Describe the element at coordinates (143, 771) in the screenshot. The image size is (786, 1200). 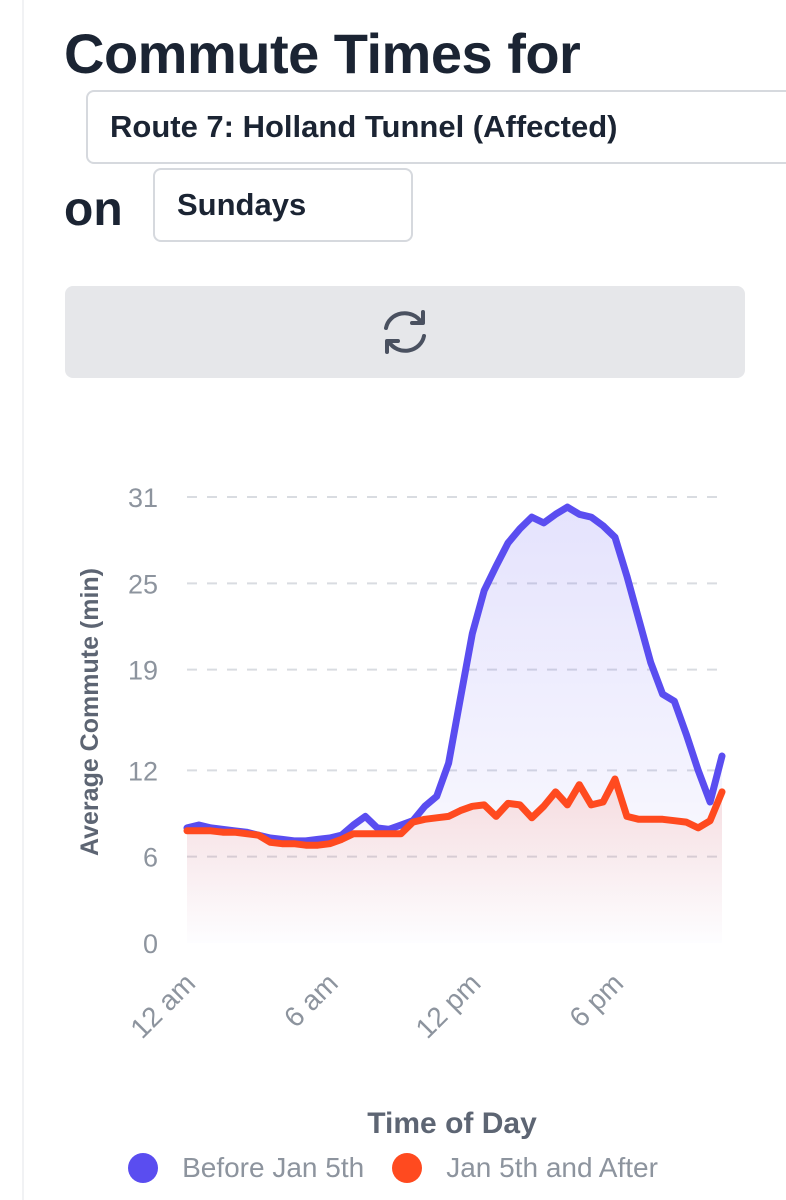
I see `y-tick-label: 12` at that location.